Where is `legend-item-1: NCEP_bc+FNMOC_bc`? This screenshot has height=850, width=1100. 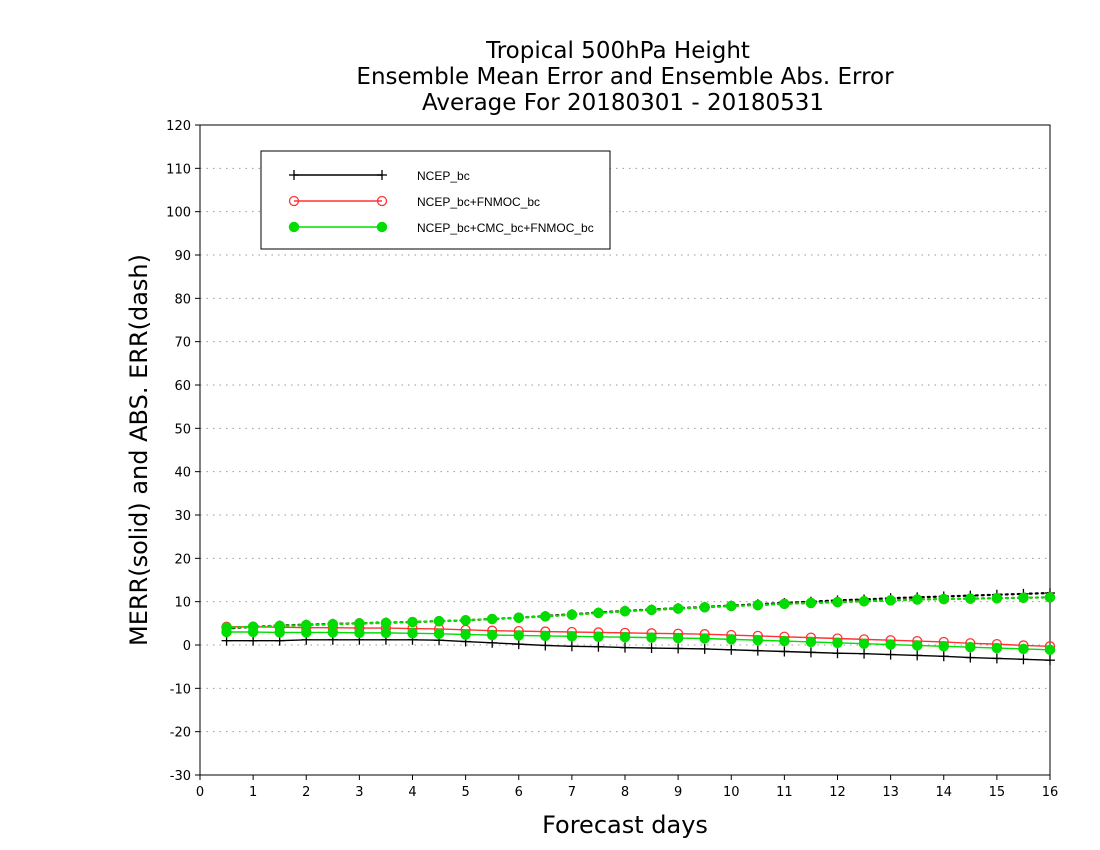 legend-item-1: NCEP_bc+FNMOC_bc is located at coordinates (414, 202).